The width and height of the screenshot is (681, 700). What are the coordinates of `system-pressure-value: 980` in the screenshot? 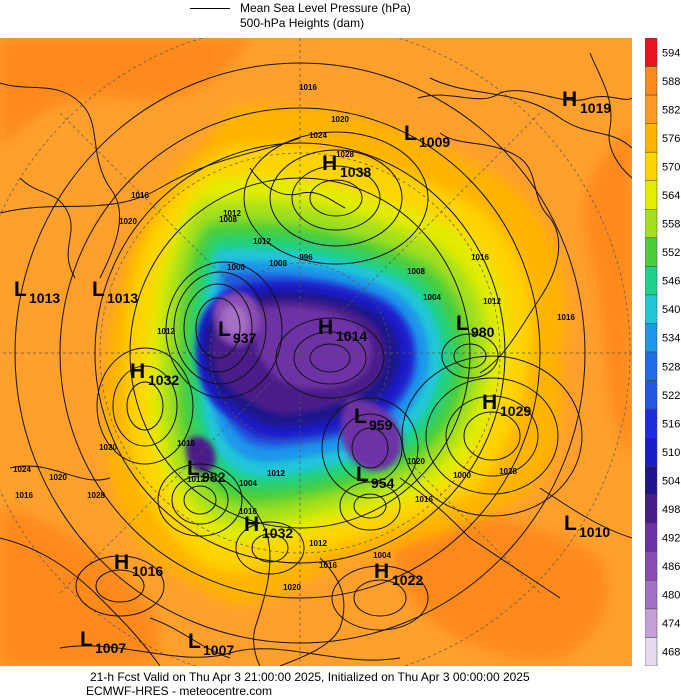 It's located at (483, 332).